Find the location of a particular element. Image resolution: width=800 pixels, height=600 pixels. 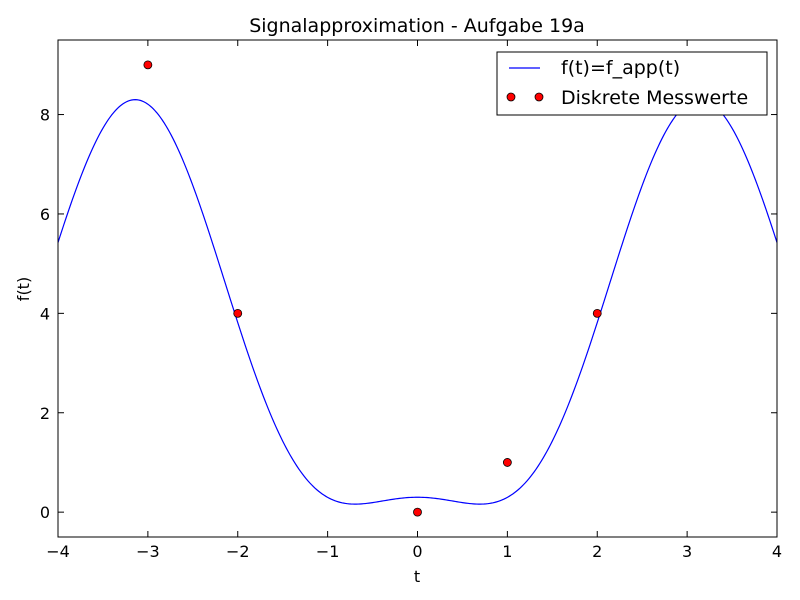

y-tick-label: 8 is located at coordinates (45, 115).